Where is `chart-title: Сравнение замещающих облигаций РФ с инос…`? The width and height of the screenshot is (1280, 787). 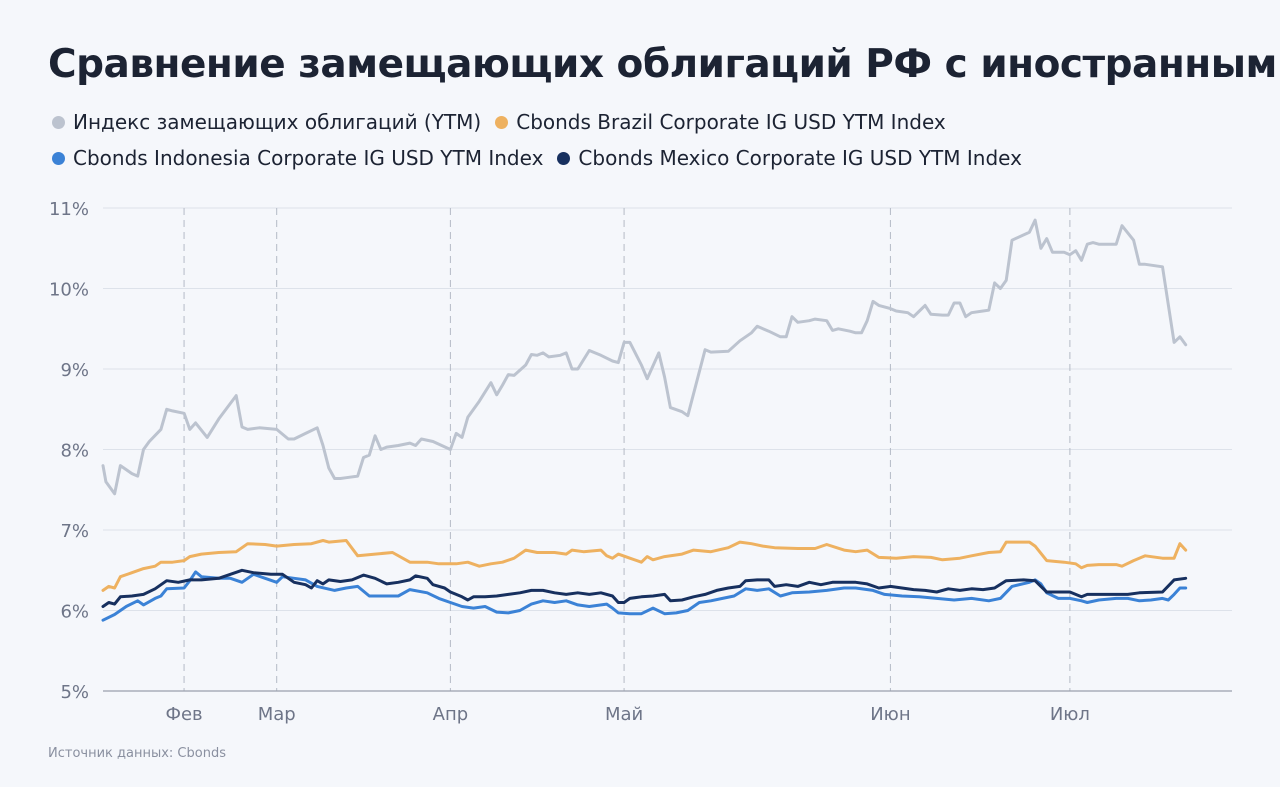 chart-title: Сравнение замещающих облигаций РФ с инос… is located at coordinates (664, 64).